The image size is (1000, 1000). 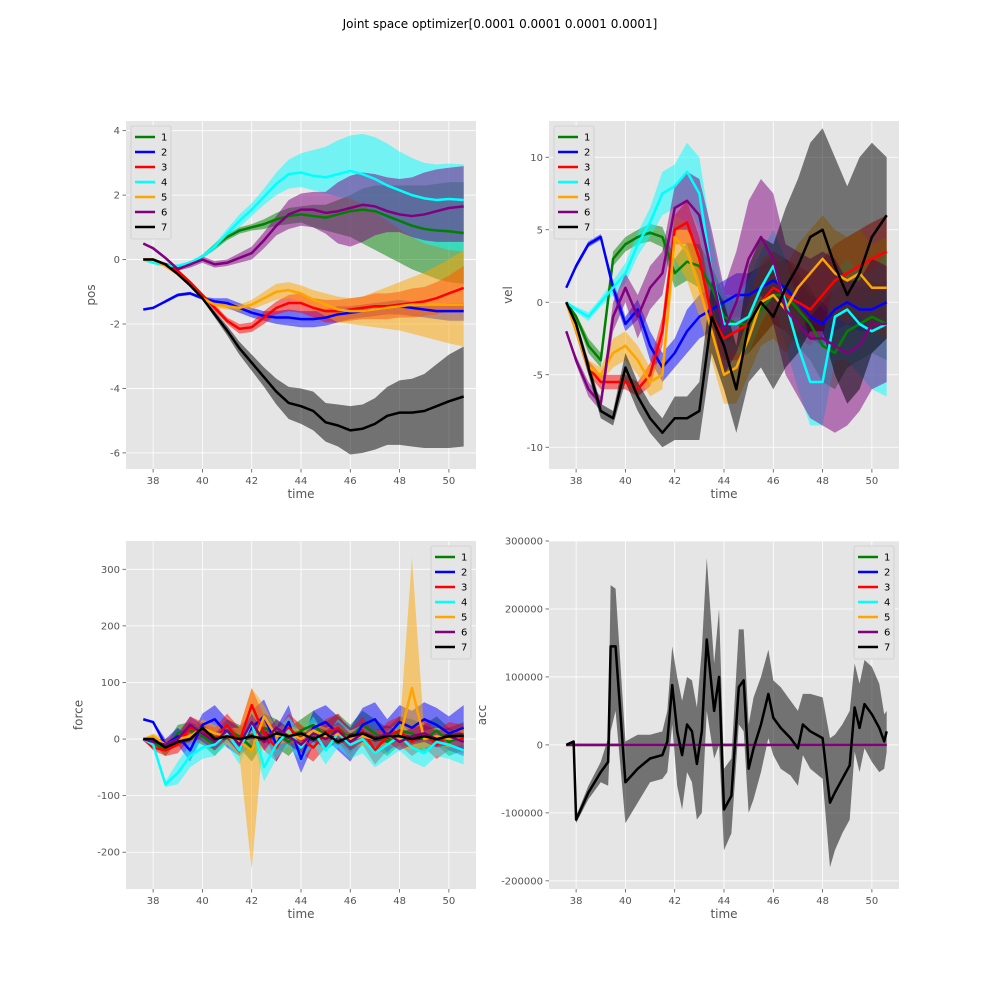 I want to click on subplot-1: 38 40 42 44 46 48 50 -6 -4 -2 0 2 4 time pos 1 2 3 4 5 6 7, so click(x=280, y=311).